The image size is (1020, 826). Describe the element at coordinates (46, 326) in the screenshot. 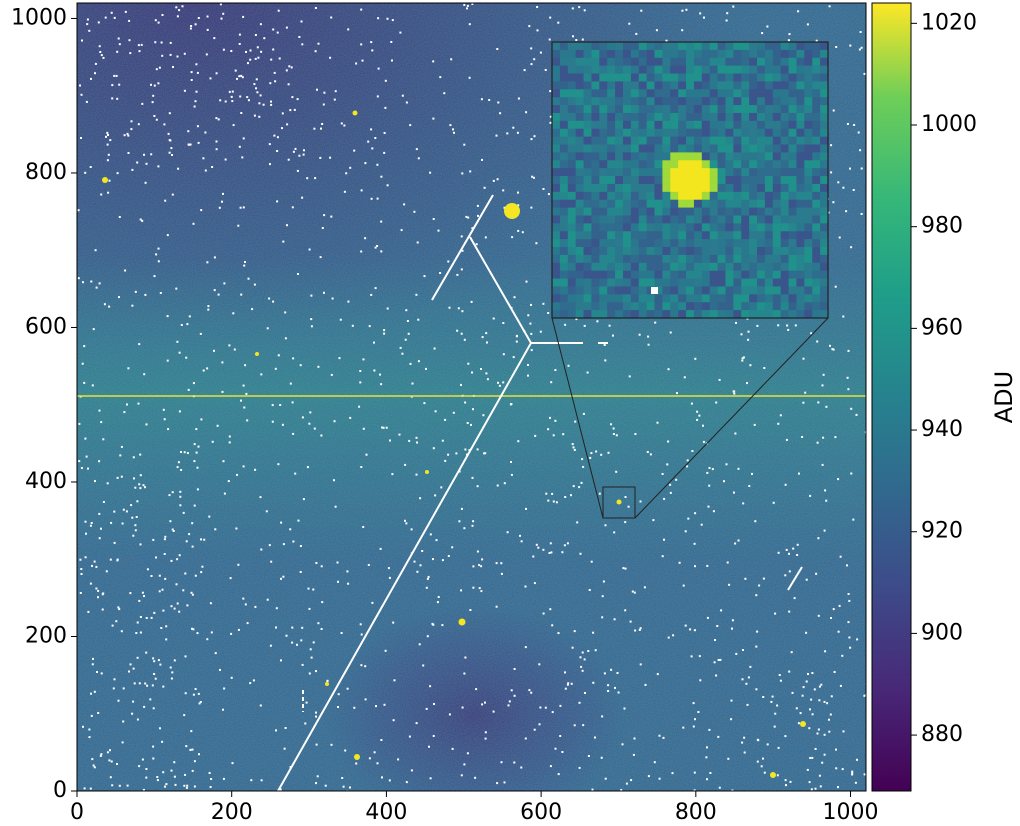

I see `y-tick-label: 600` at that location.